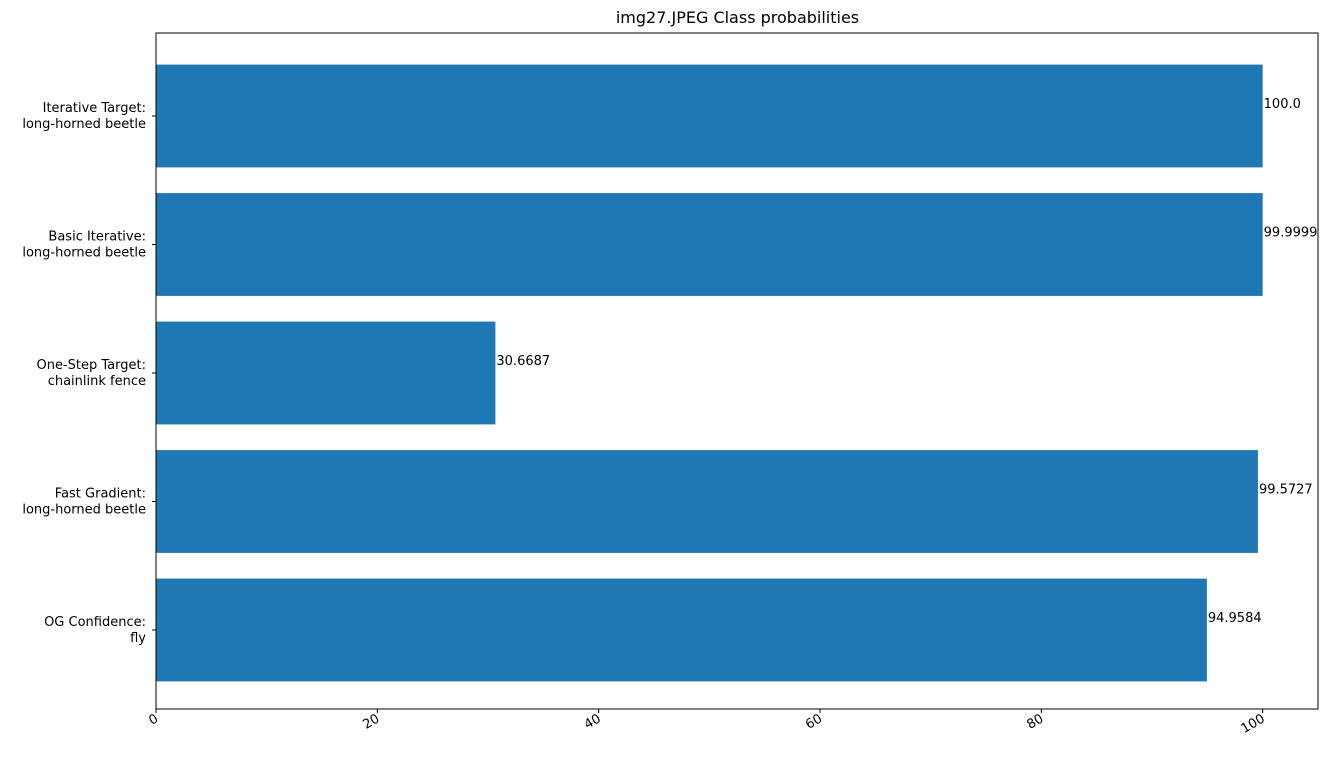 The width and height of the screenshot is (1330, 757). Describe the element at coordinates (84, 116) in the screenshot. I see `category-label-4: Iterative Target: long-horned beetle` at that location.